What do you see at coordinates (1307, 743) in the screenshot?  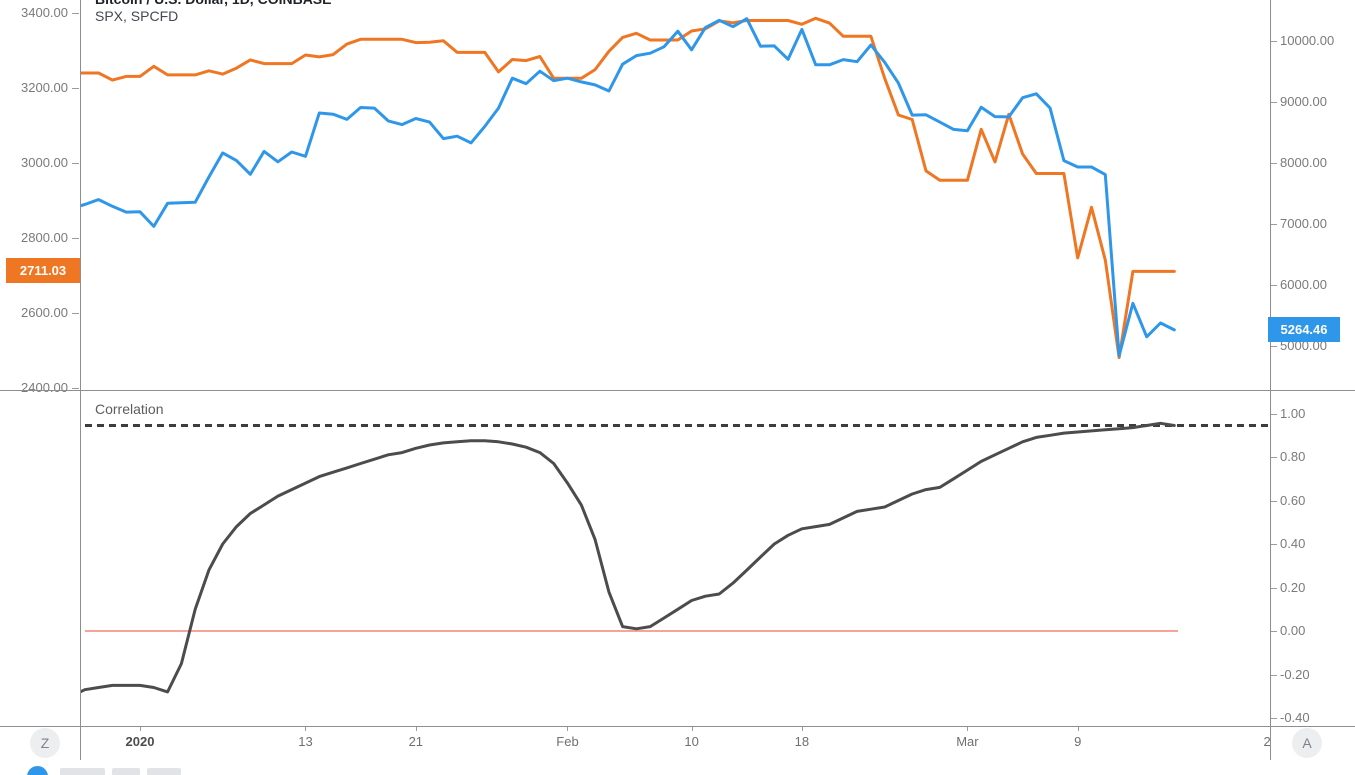 I see `auto-scale-button: A` at bounding box center [1307, 743].